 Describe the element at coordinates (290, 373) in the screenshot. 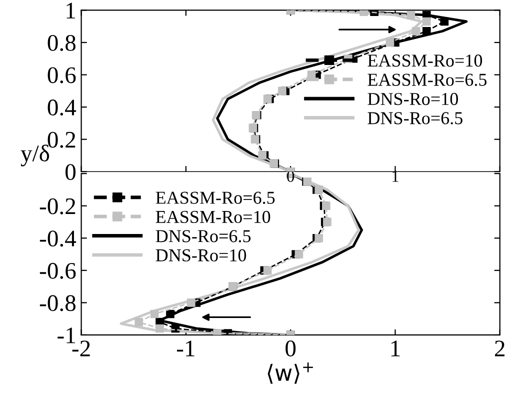

I see `x-axis-title: ⟨w⟩$^{+}$` at that location.